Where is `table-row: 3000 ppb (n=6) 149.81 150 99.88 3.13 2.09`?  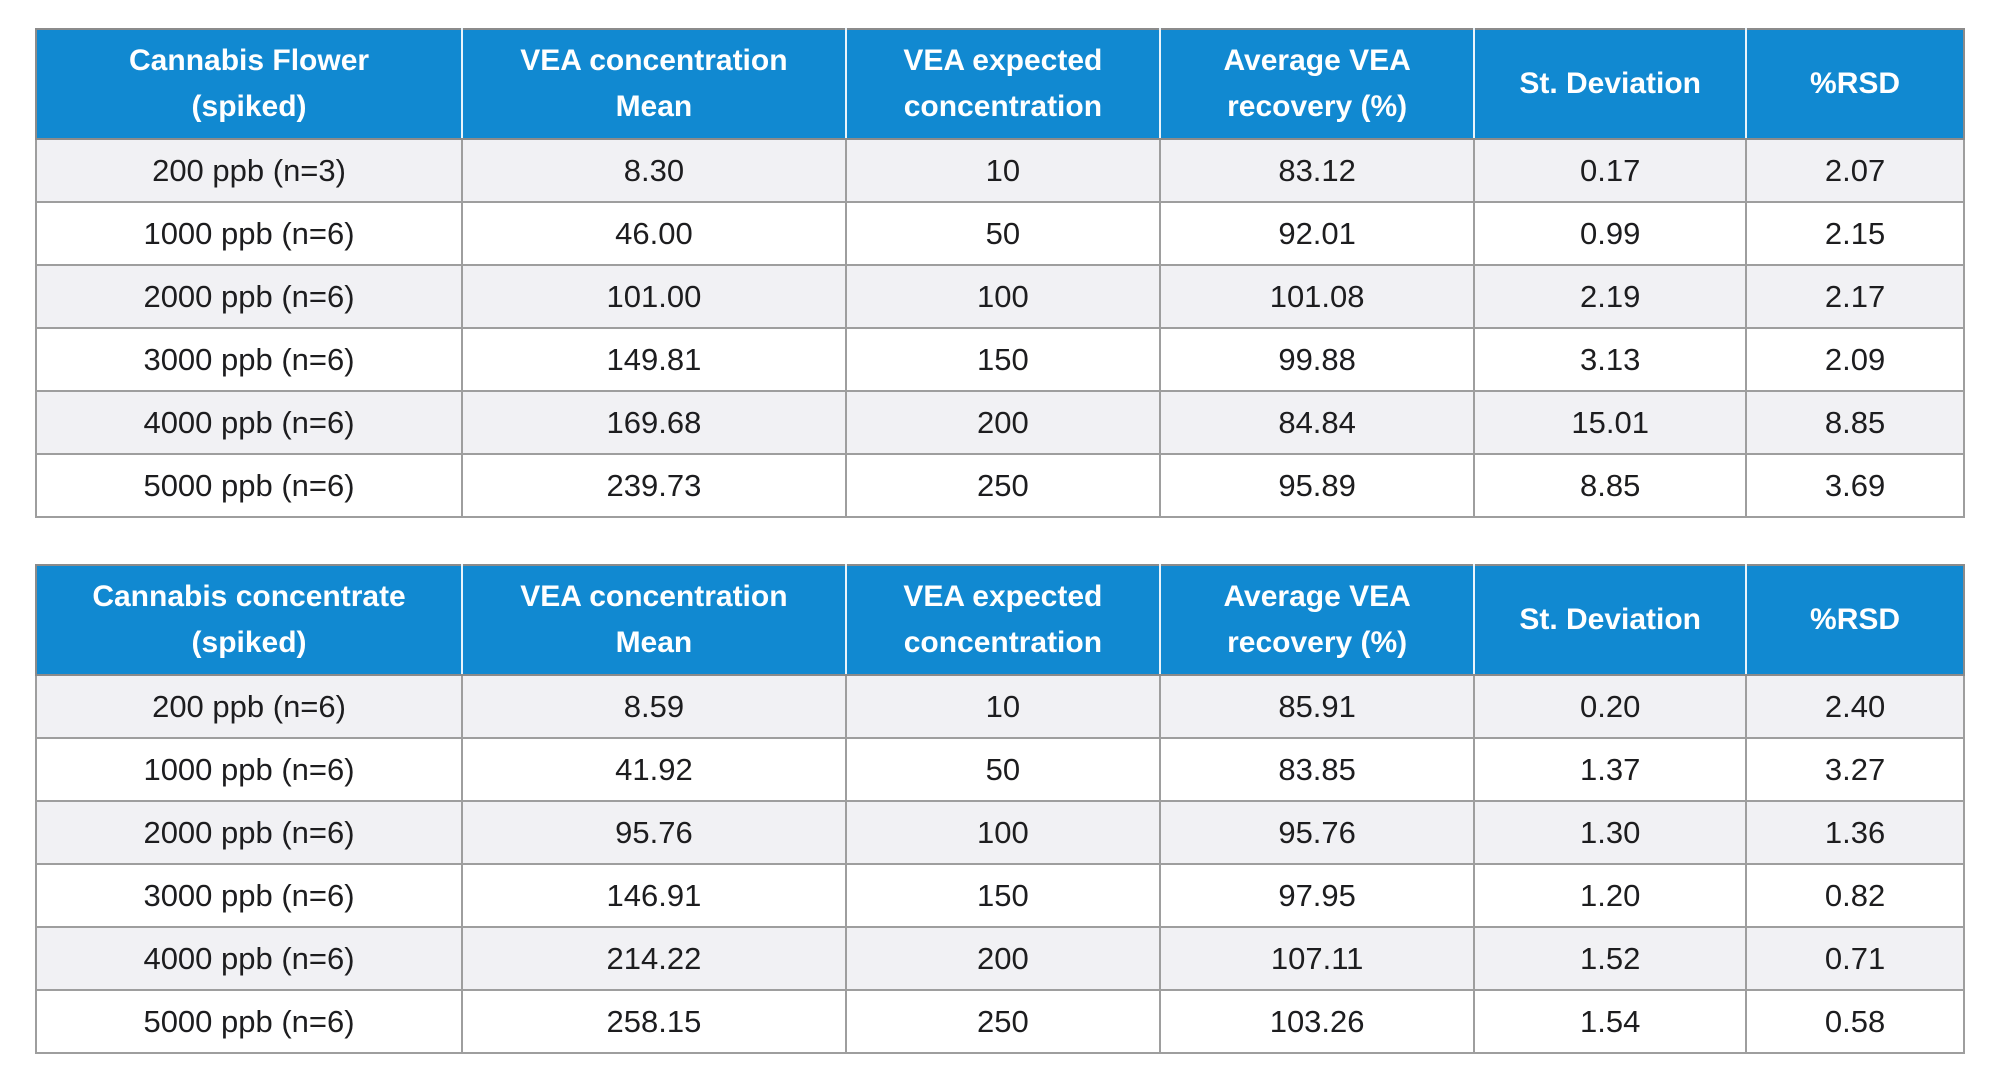 table-row: 3000 ppb (n=6) 149.81 150 99.88 3.13 2.09 is located at coordinates (999, 359).